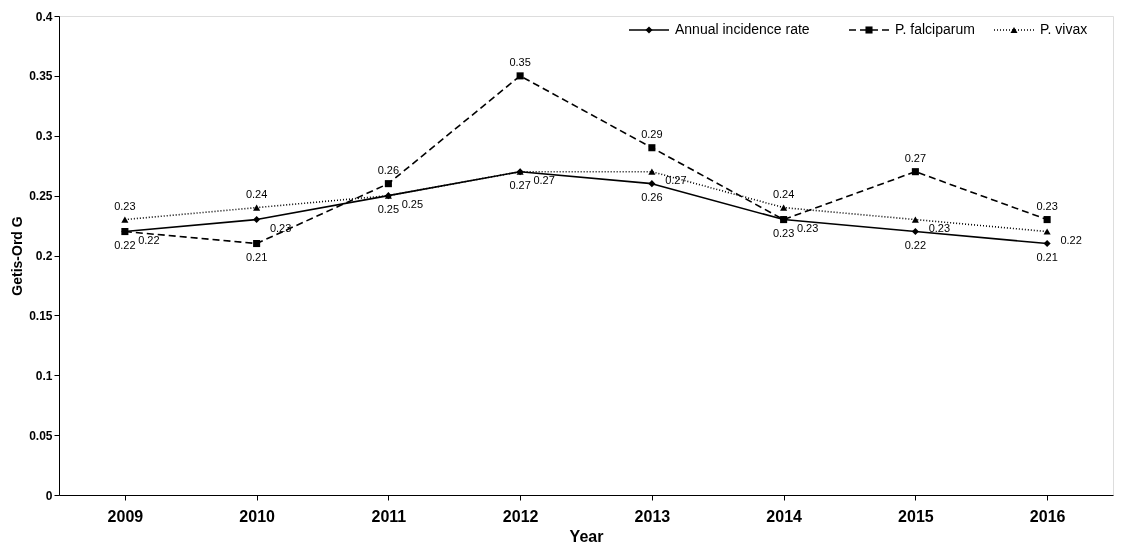  Describe the element at coordinates (1064, 29) in the screenshot. I see `legend-label: P. vivax` at that location.